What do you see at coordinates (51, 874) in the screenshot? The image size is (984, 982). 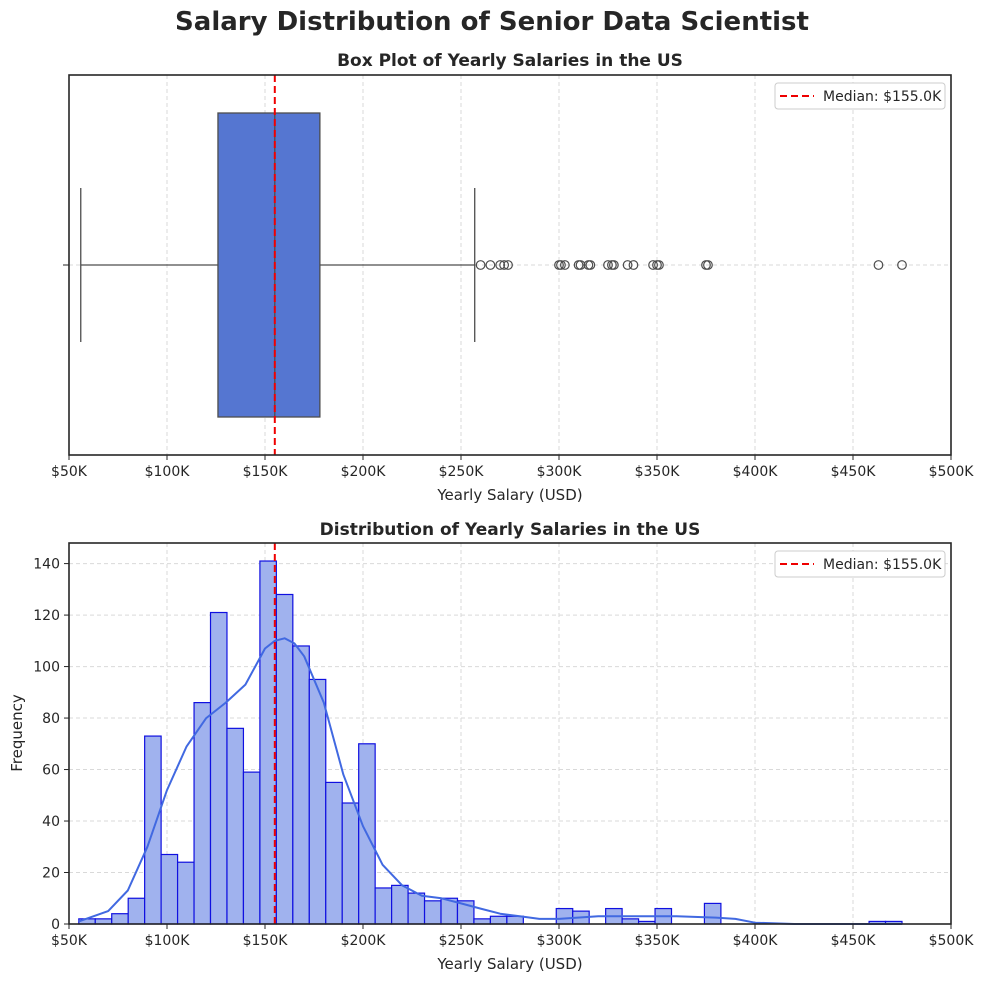 I see `y-tick-label: 20` at bounding box center [51, 874].